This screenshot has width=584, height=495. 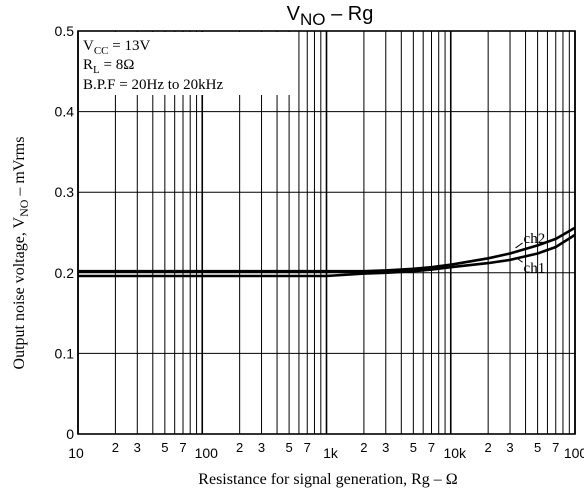 What do you see at coordinates (70, 434) in the screenshot?
I see `y-tick-label: 0` at bounding box center [70, 434].